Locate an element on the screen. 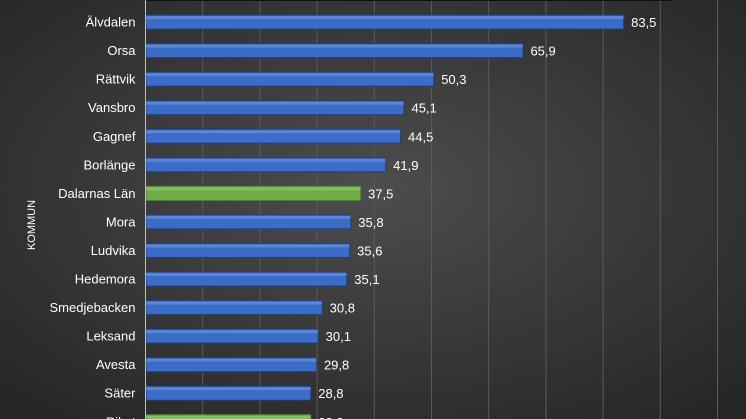  y-axis-title: KOMMUN is located at coordinates (32, 225).